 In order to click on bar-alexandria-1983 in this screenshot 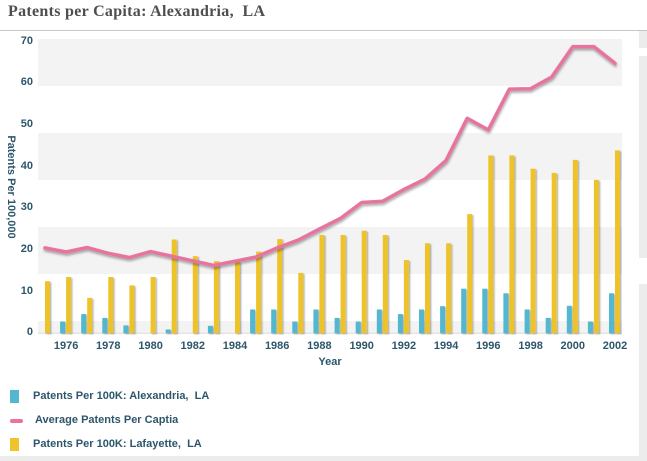, I will do `click(210, 329)`.